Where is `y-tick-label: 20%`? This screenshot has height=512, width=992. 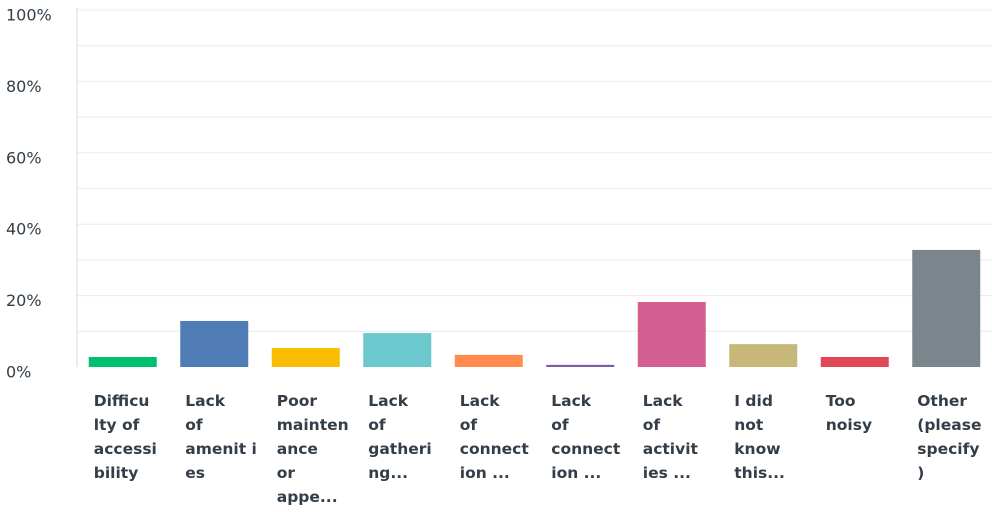 y-tick-label: 20% is located at coordinates (24, 300).